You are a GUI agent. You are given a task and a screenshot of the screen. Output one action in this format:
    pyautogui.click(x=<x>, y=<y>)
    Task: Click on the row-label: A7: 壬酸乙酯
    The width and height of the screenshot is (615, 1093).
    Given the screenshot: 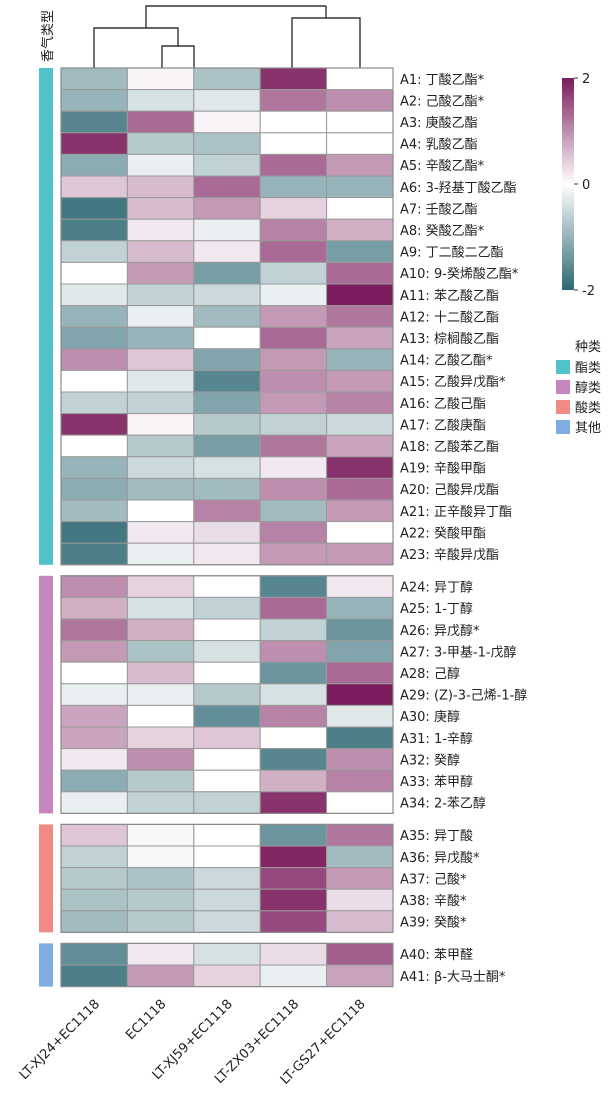 What is the action you would take?
    pyautogui.click(x=439, y=209)
    